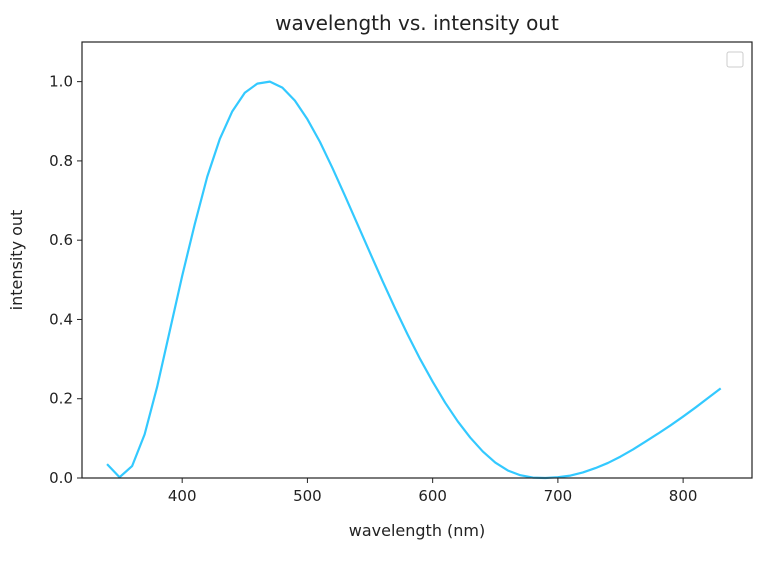 The width and height of the screenshot is (764, 568). Describe the element at coordinates (307, 496) in the screenshot. I see `x-tick-label: 500` at that location.